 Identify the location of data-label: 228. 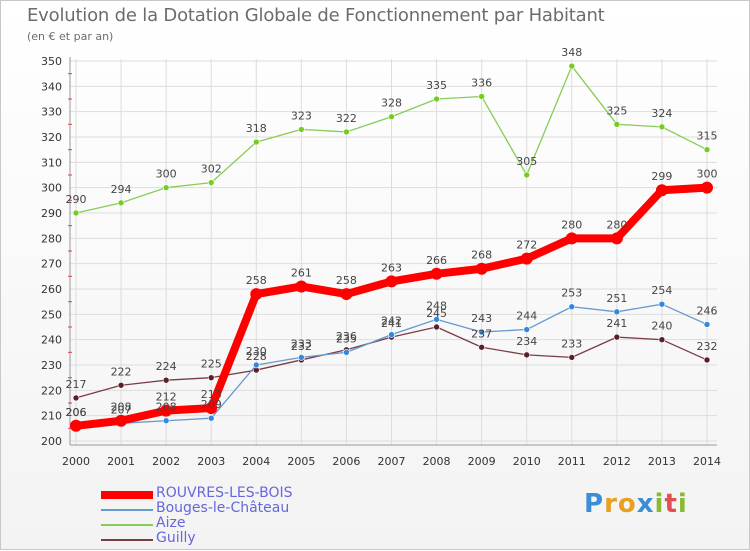
(256, 356).